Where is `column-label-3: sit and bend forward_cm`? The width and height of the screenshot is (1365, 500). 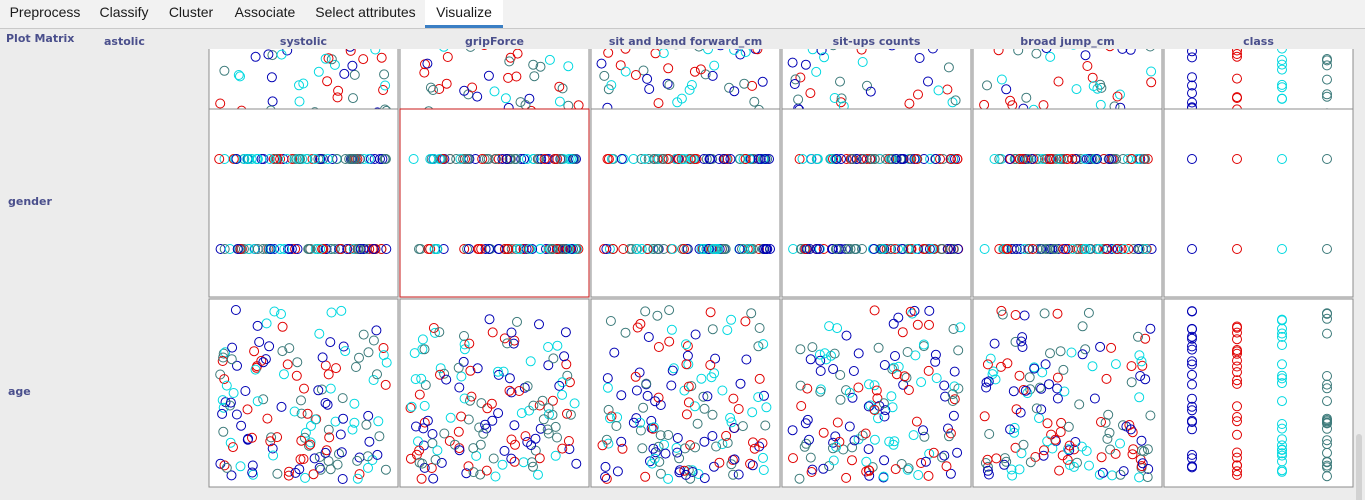 column-label-3: sit and bend forward_cm is located at coordinates (685, 41).